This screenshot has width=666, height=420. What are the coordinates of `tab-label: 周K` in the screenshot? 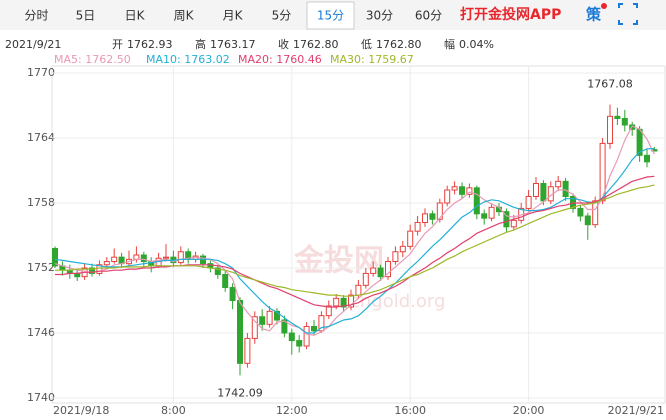 It's located at (184, 16).